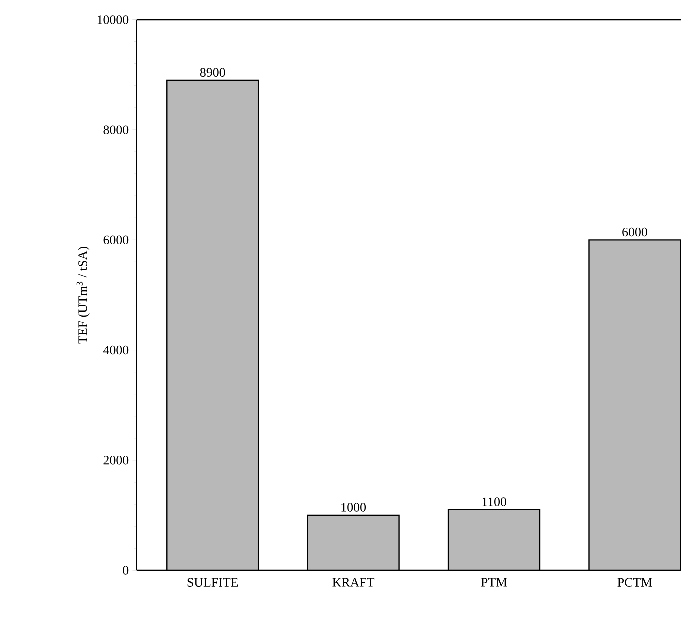 The image size is (682, 621). Describe the element at coordinates (494, 501) in the screenshot. I see `data-label: 1100` at that location.